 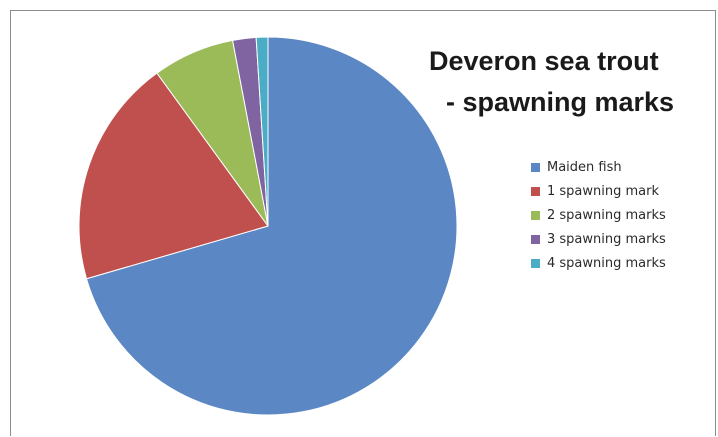 I want to click on legend-label: 3 spawning marks, so click(x=606, y=240).